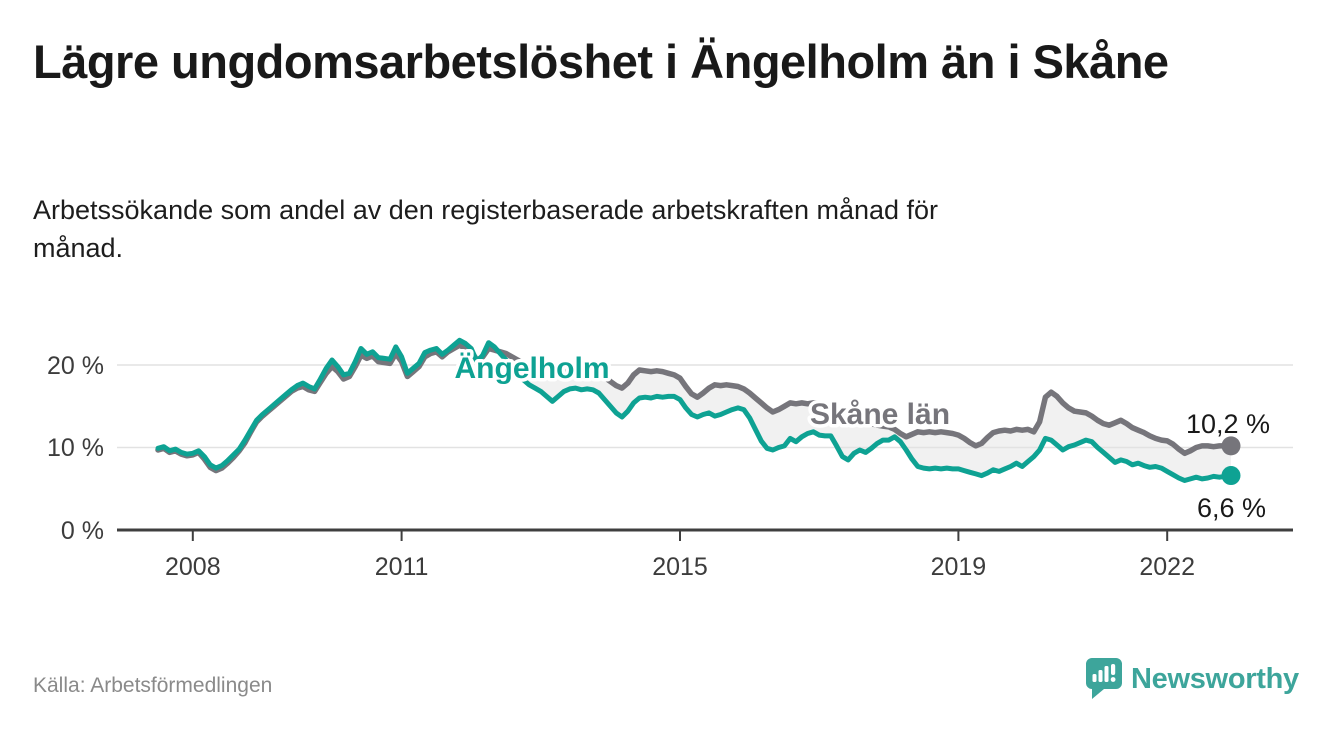  Describe the element at coordinates (1231, 446) in the screenshot. I see `end-dot-skane-lan` at that location.